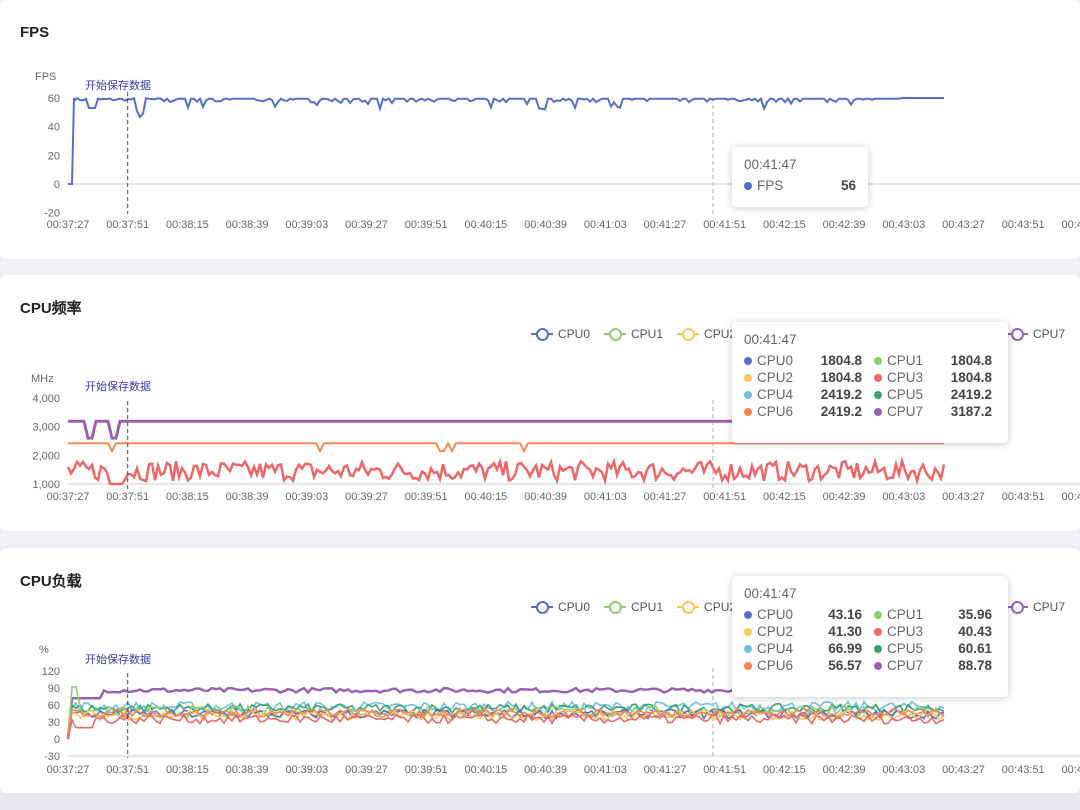 The width and height of the screenshot is (1080, 810). I want to click on fps-y-tick: 60, so click(54, 99).